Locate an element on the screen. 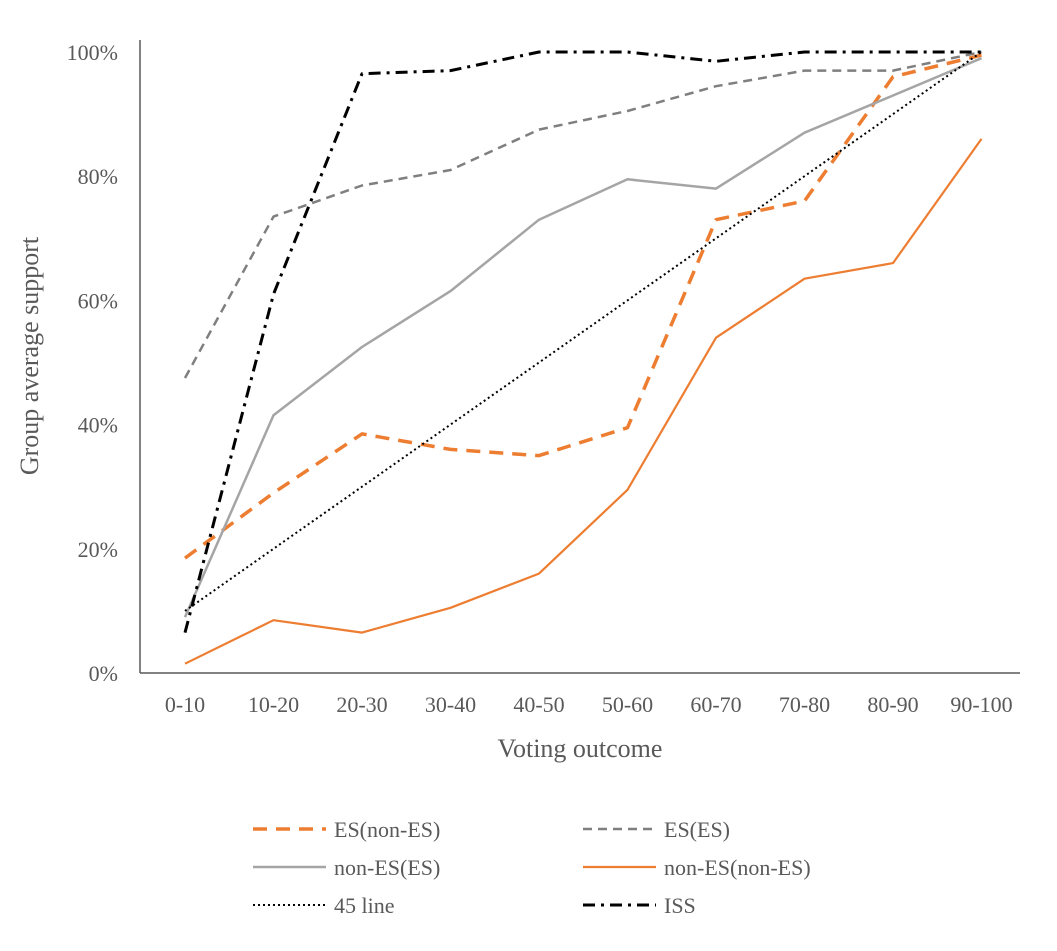 This screenshot has width=1057, height=951. x-tick-label: 0-10 is located at coordinates (185, 704).